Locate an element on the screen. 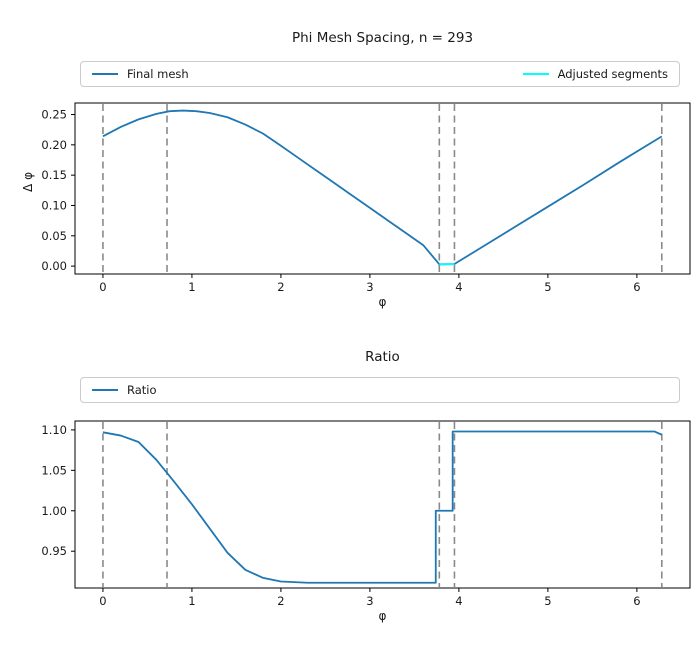  legend-label-ratio: Ratio is located at coordinates (142, 390).